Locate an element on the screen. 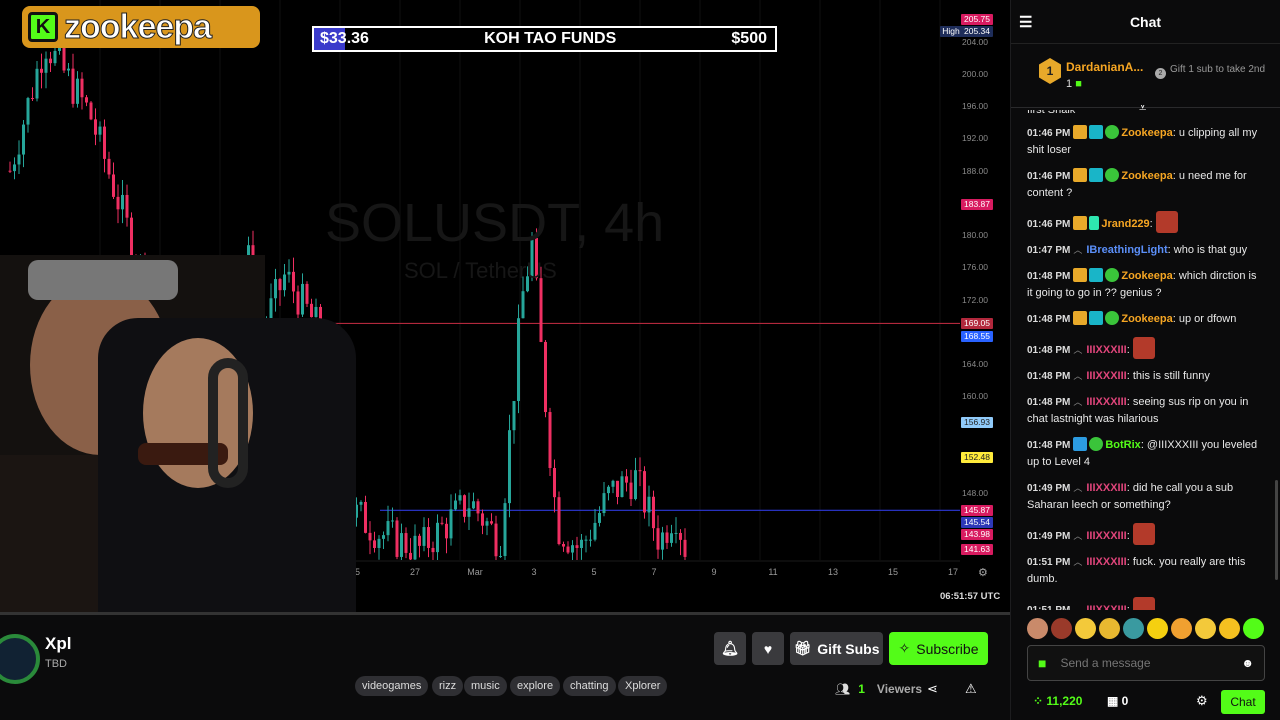 This screenshot has width=1280, height=720. chat-message-input is located at coordinates (1151, 663).